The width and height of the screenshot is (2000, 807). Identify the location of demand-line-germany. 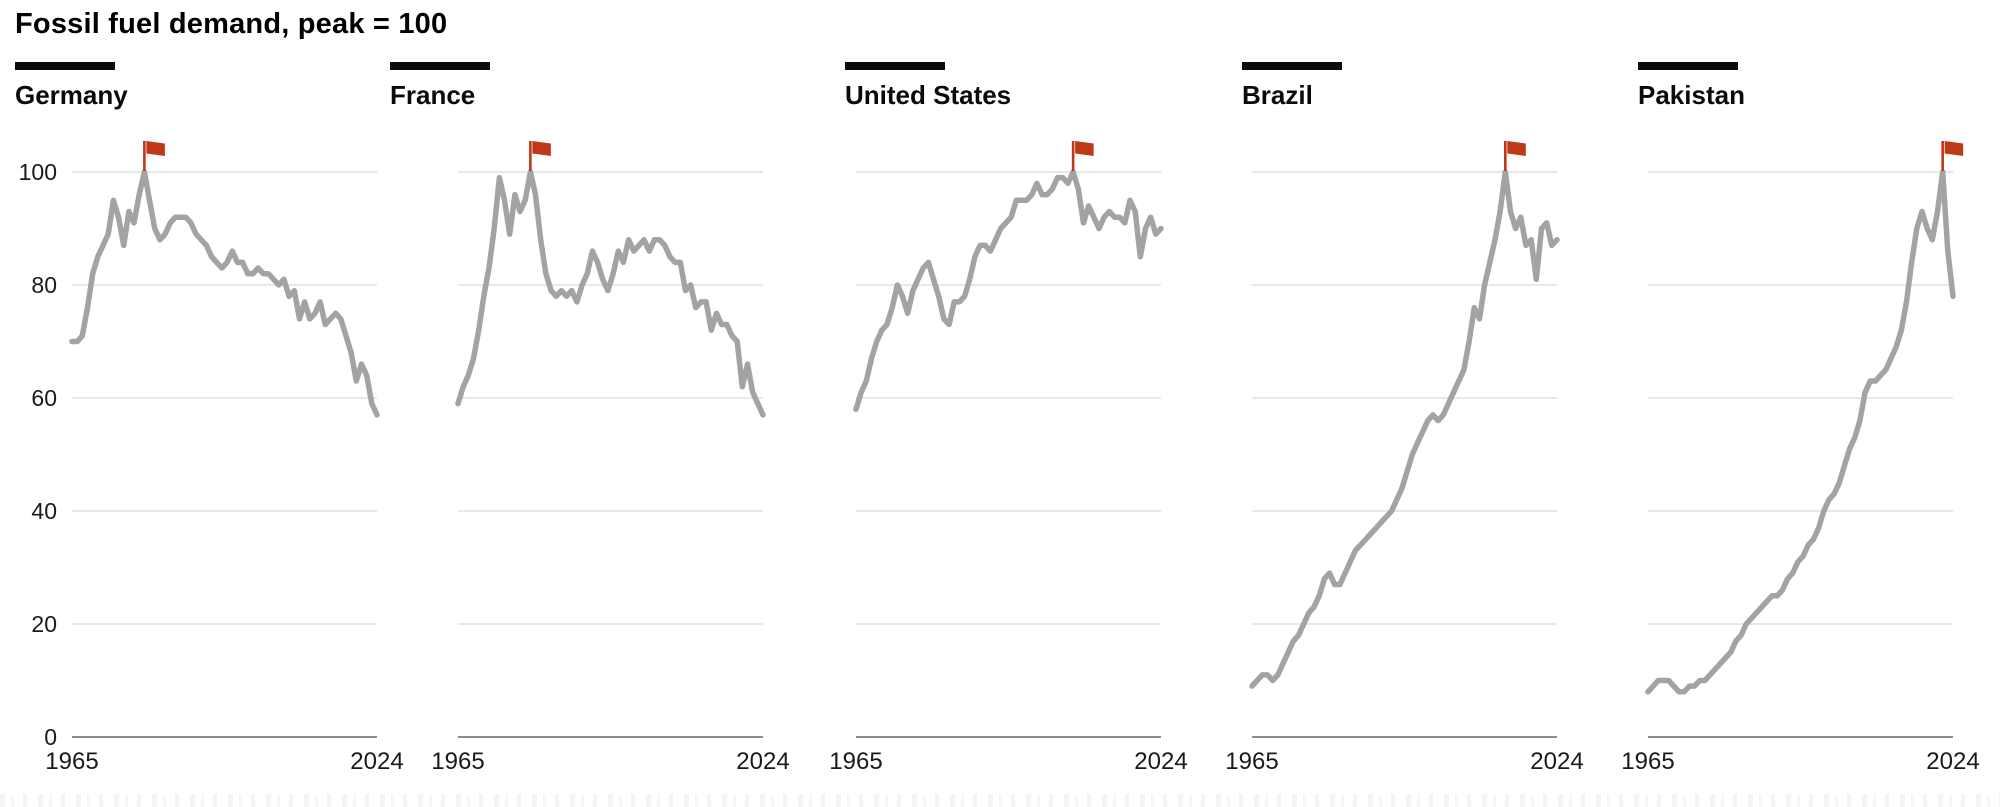
(224, 293).